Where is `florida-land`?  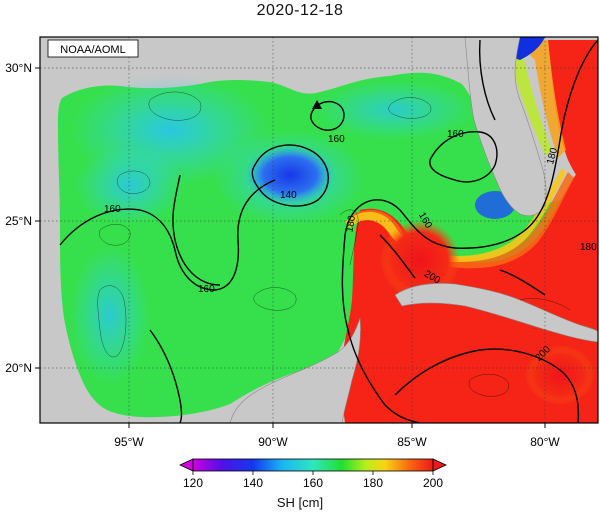 florida-land is located at coordinates (505, 126).